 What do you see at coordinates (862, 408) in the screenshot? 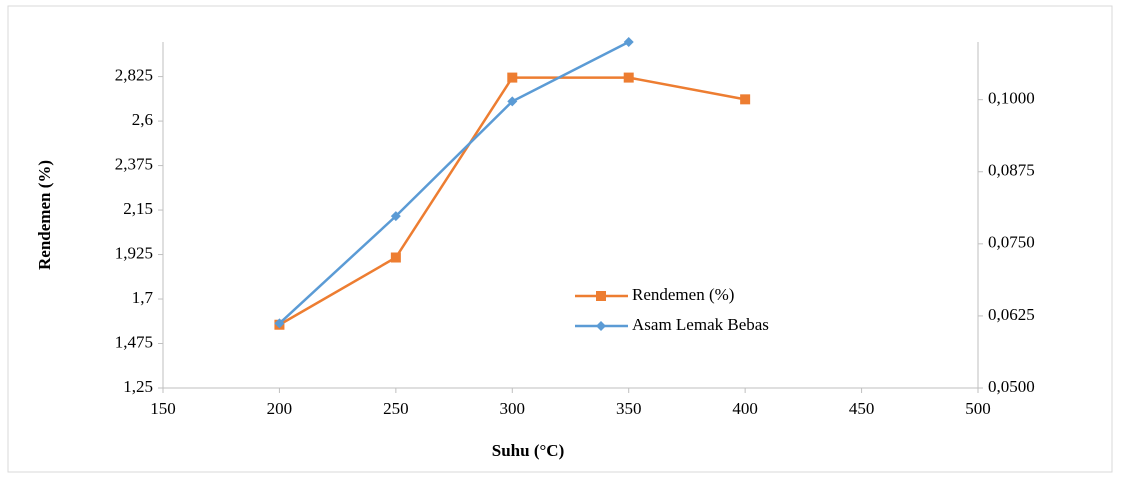
I see `x-tick-label: 450` at bounding box center [862, 408].